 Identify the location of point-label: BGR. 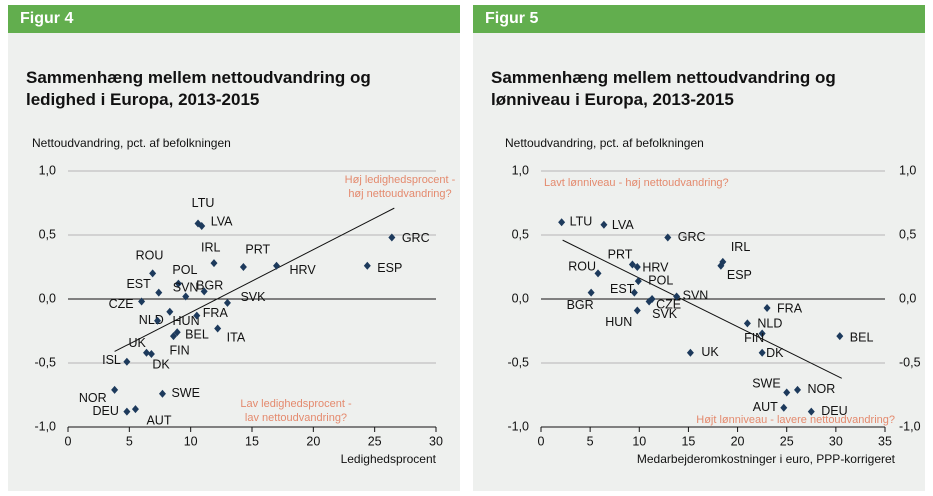
(580, 305).